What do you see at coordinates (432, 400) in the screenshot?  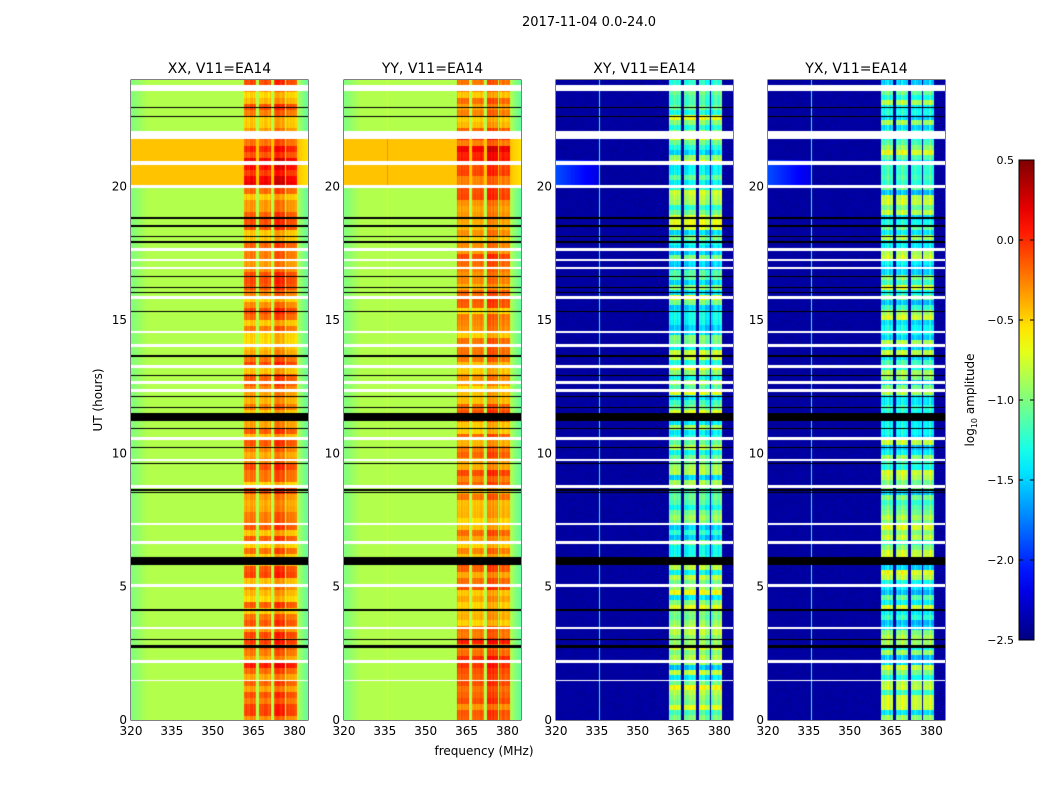 I see `heatmap-image-yy` at bounding box center [432, 400].